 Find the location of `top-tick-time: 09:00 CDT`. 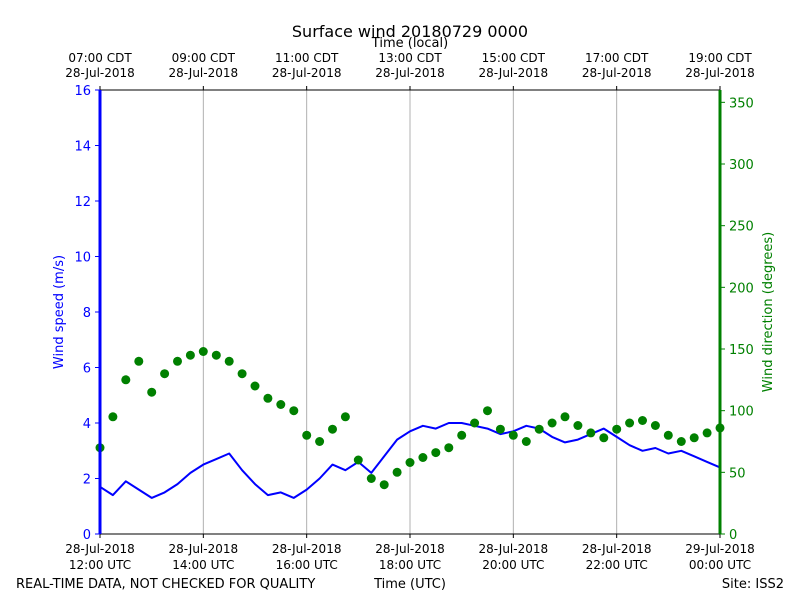

top-tick-time: 09:00 CDT is located at coordinates (204, 58).